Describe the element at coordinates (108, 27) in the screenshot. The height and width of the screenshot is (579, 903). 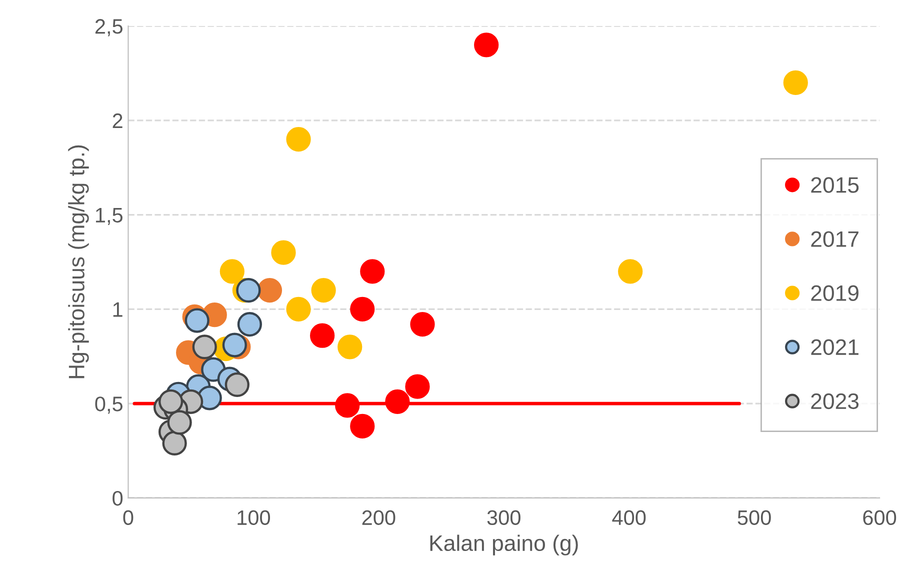
I see `y-tick-label: 2,5` at that location.